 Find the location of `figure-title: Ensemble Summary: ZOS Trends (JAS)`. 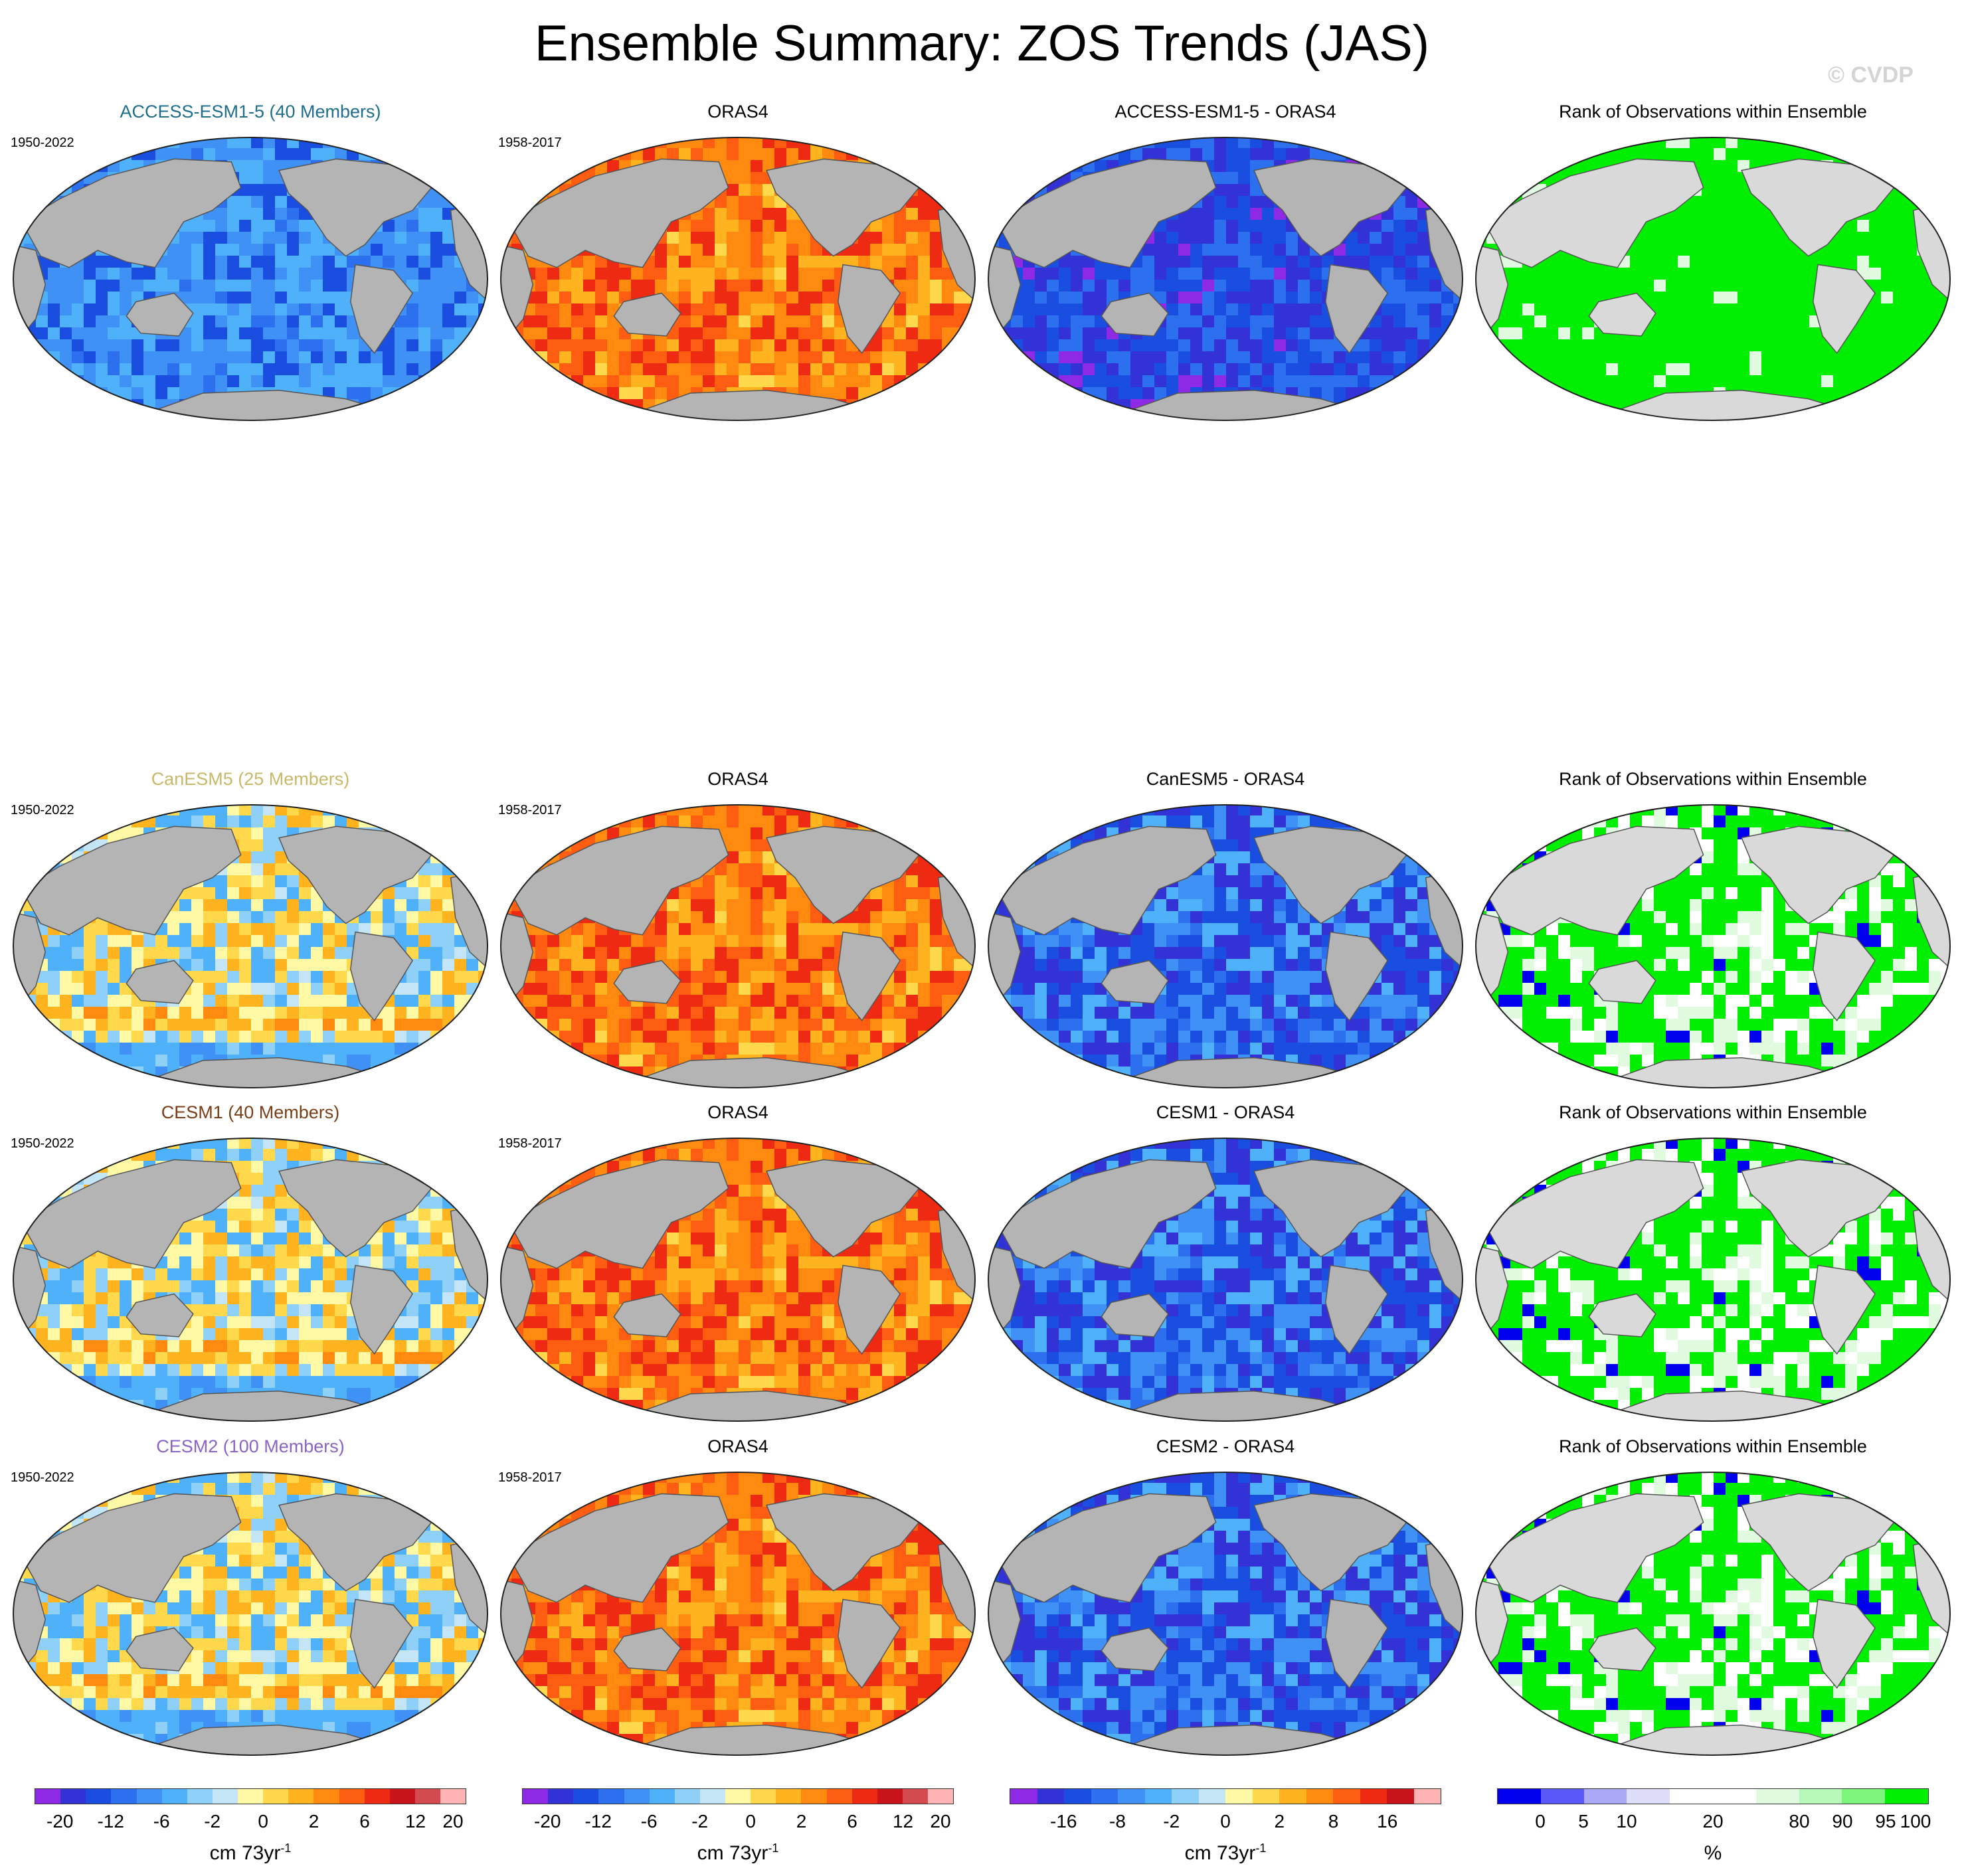

figure-title: Ensemble Summary: ZOS Trends (JAS) is located at coordinates (982, 43).